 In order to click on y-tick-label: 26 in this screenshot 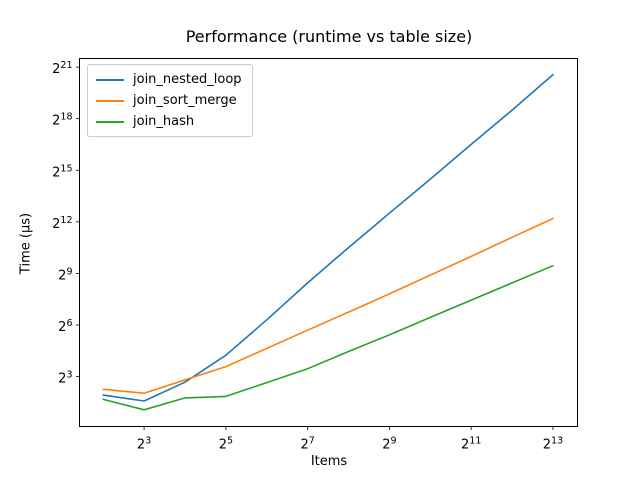, I will do `click(65, 326)`.